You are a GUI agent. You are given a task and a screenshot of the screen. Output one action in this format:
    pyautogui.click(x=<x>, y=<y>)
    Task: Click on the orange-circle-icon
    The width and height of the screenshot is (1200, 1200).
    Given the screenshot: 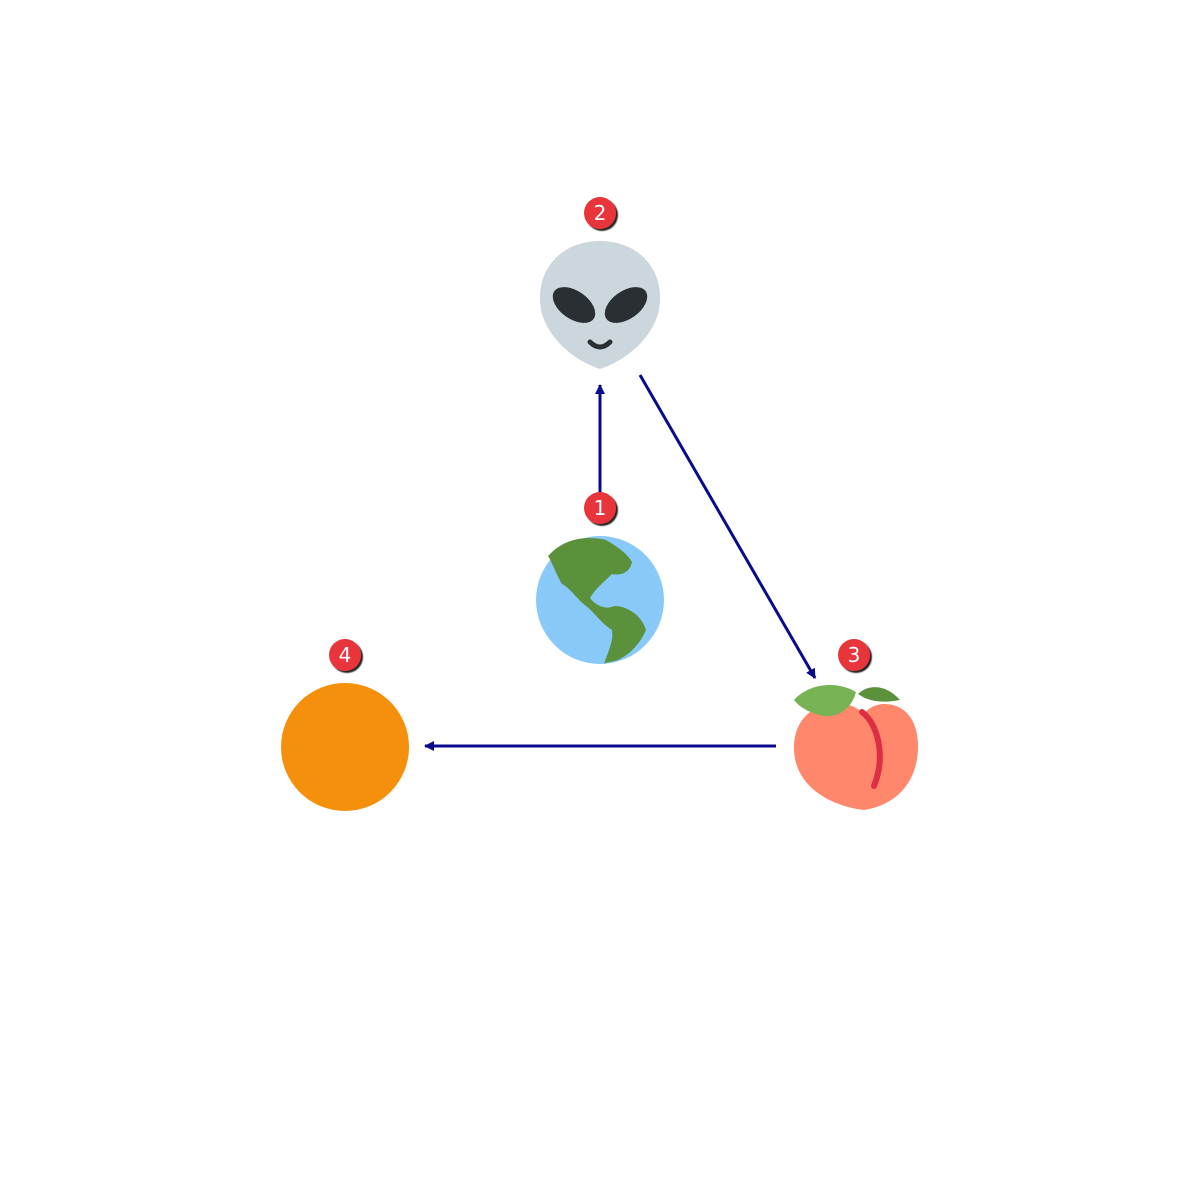 What is the action you would take?
    pyautogui.click(x=345, y=747)
    